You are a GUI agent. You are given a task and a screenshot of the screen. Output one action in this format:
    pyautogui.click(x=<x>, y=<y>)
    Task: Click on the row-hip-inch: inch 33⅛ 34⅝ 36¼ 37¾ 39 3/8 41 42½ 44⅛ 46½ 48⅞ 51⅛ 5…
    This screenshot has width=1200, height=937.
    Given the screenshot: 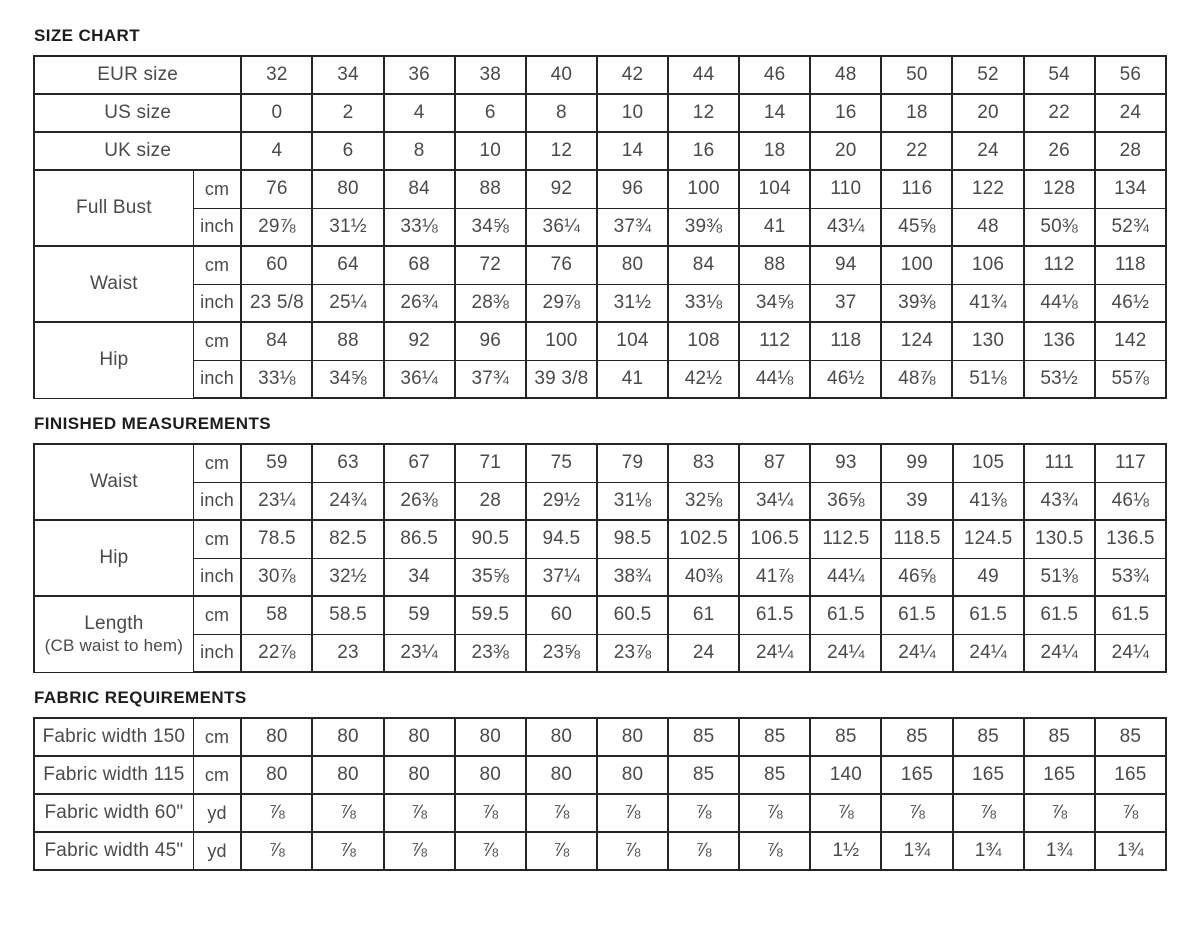 What is the action you would take?
    pyautogui.click(x=601, y=379)
    